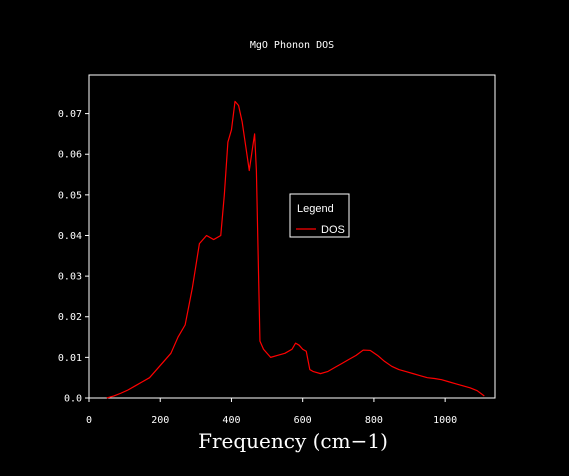 The image size is (569, 476). Describe the element at coordinates (70, 195) in the screenshot. I see `y-tick-label: 0.05` at that location.